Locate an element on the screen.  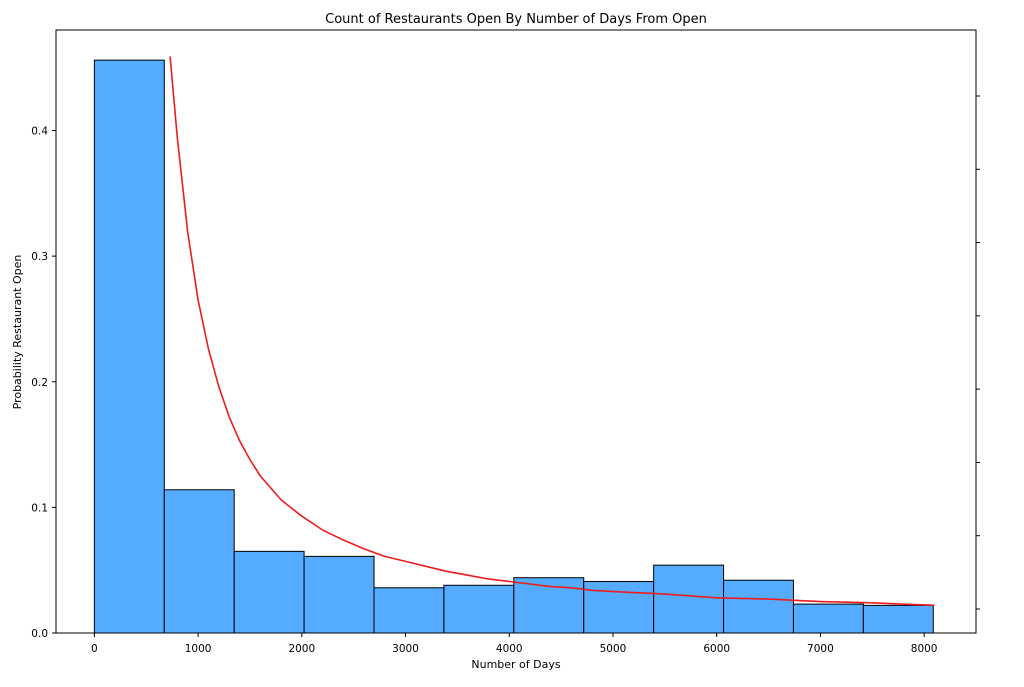
x-axis-label: Number of Days is located at coordinates (516, 664).